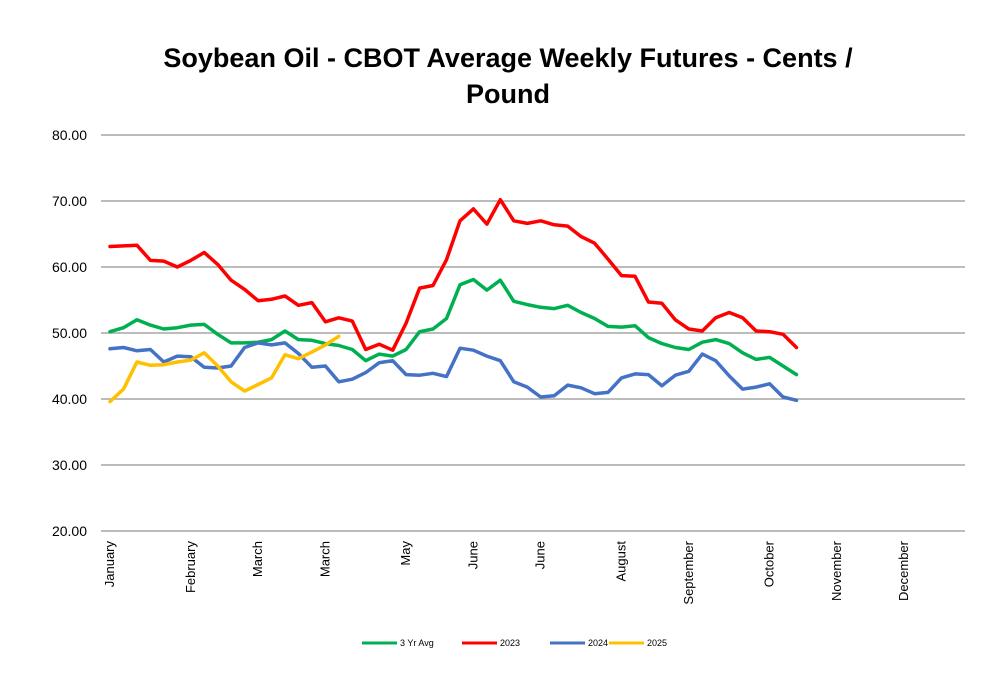 Image resolution: width=1005 pixels, height=679 pixels. I want to click on chart-title-line2: Pound, so click(508, 94).